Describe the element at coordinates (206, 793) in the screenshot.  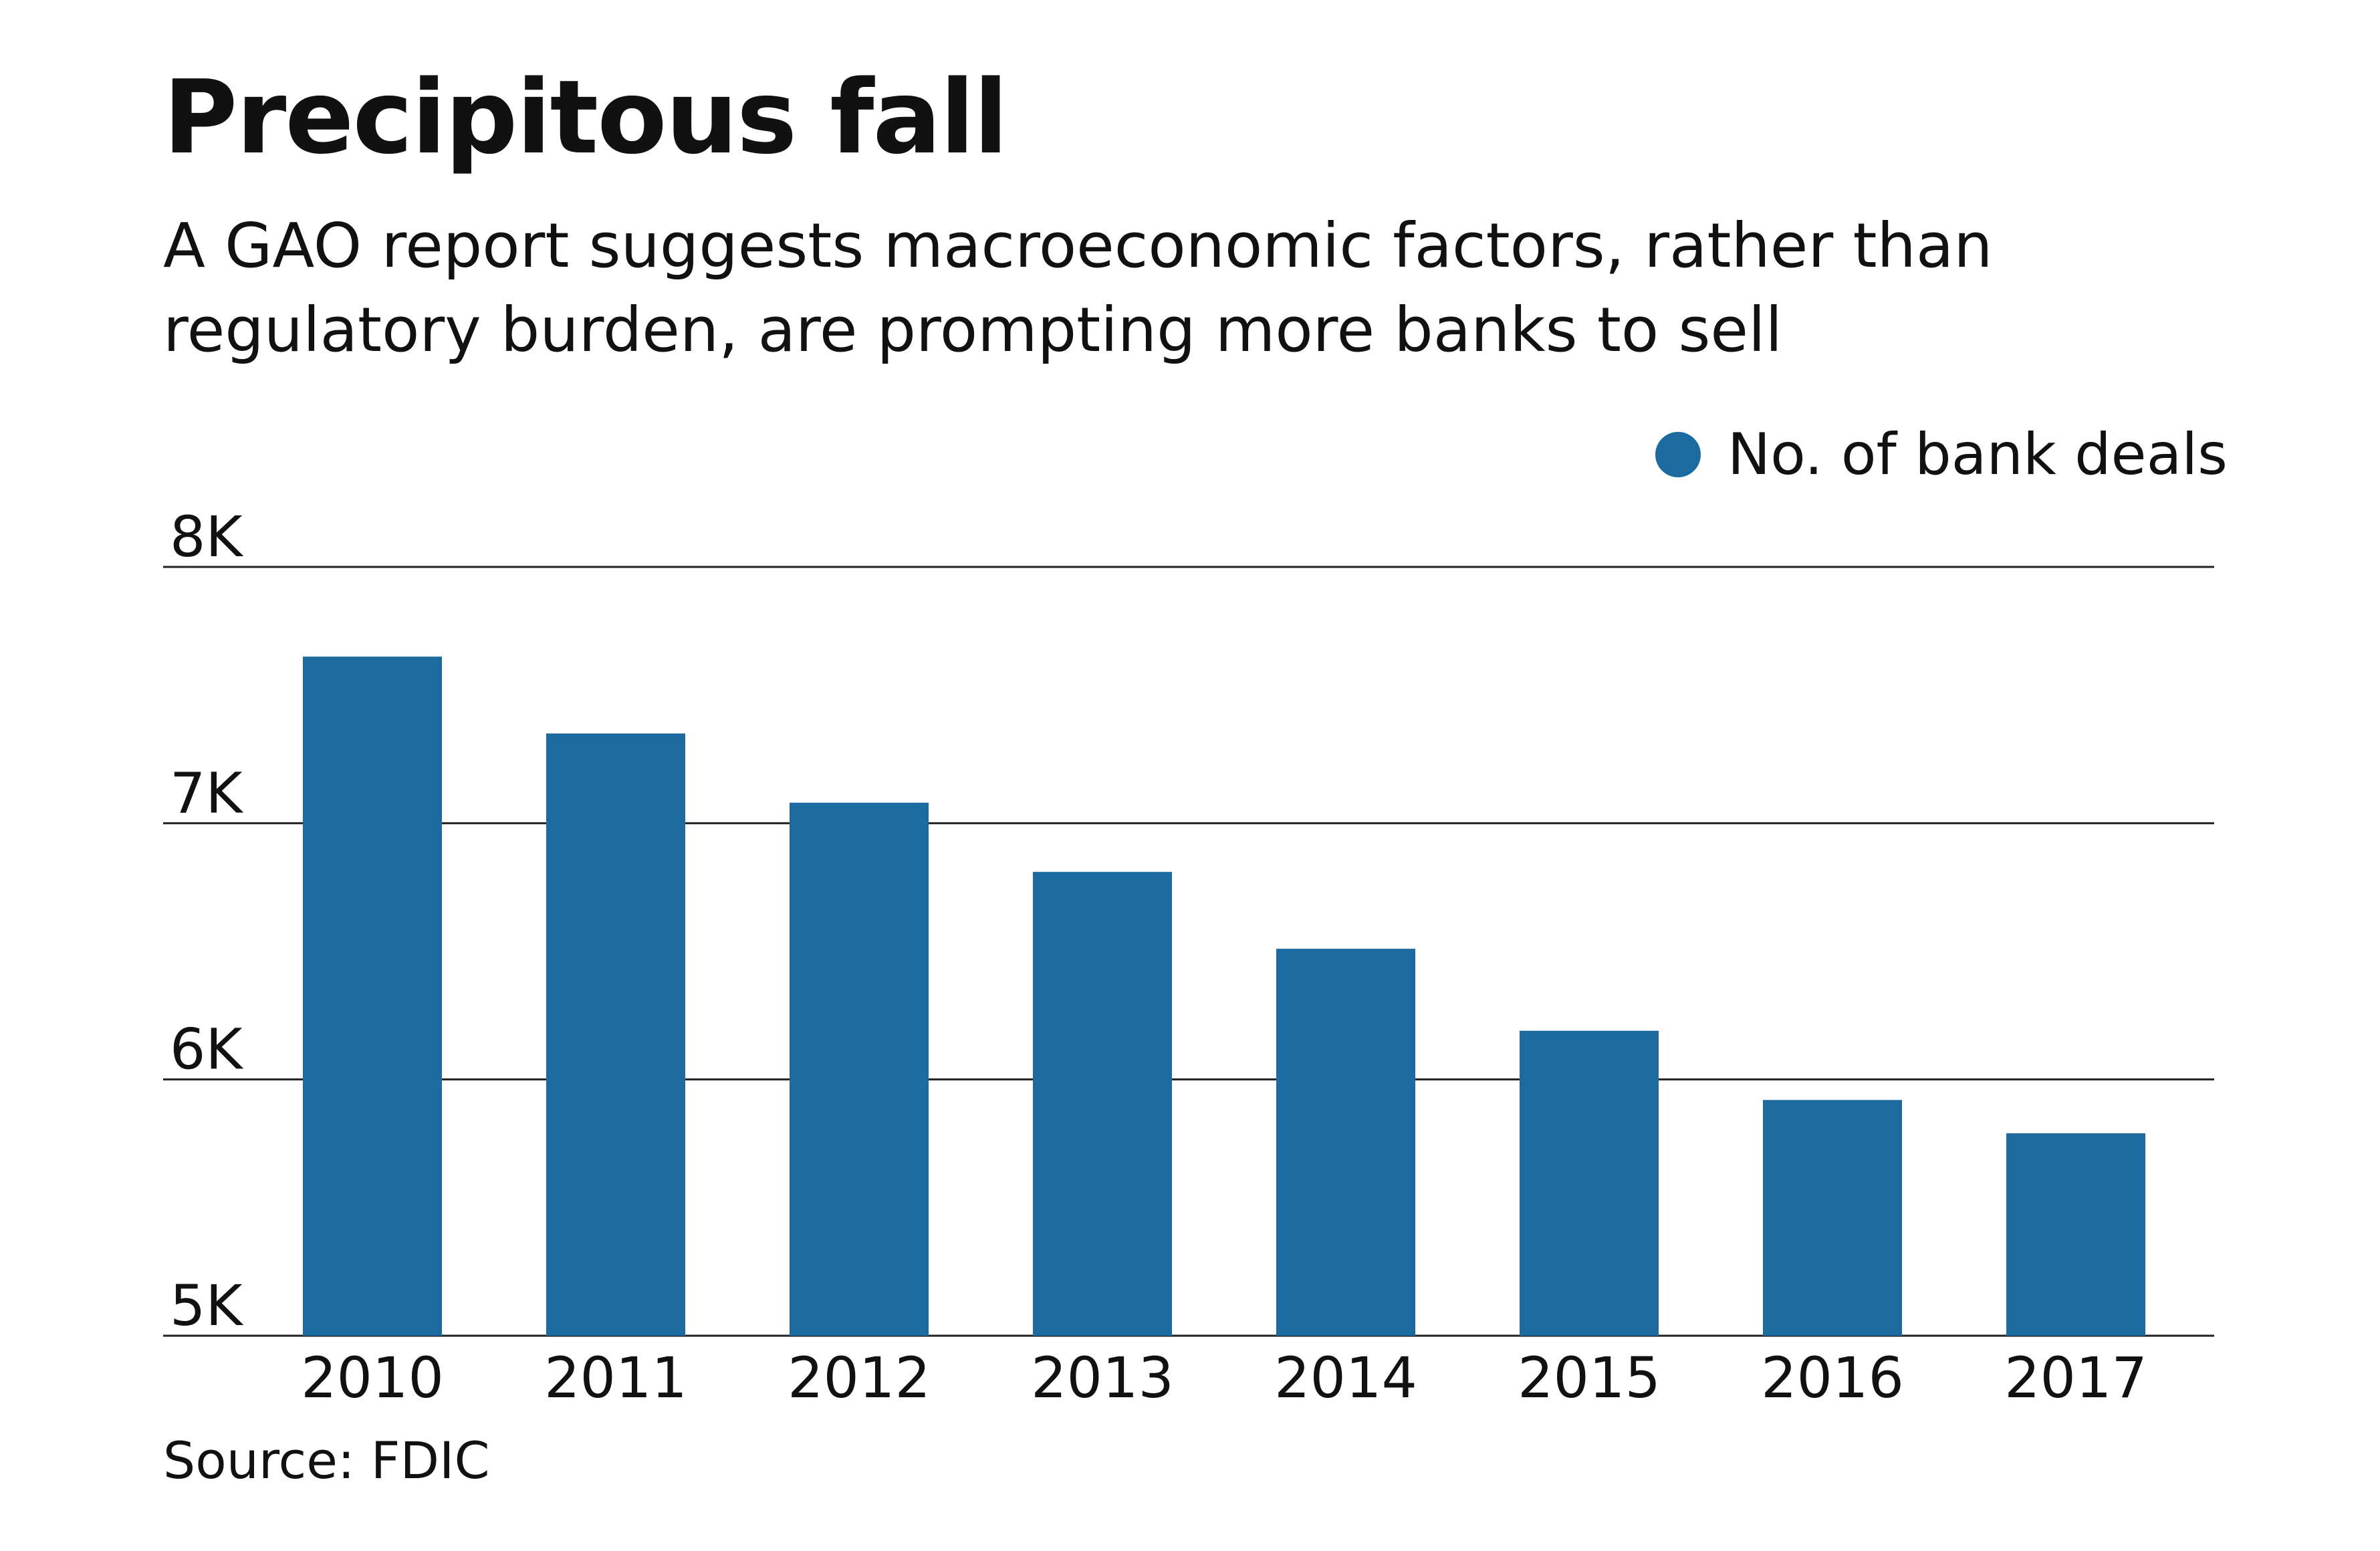
I see `y-tick-label: 7K` at that location.